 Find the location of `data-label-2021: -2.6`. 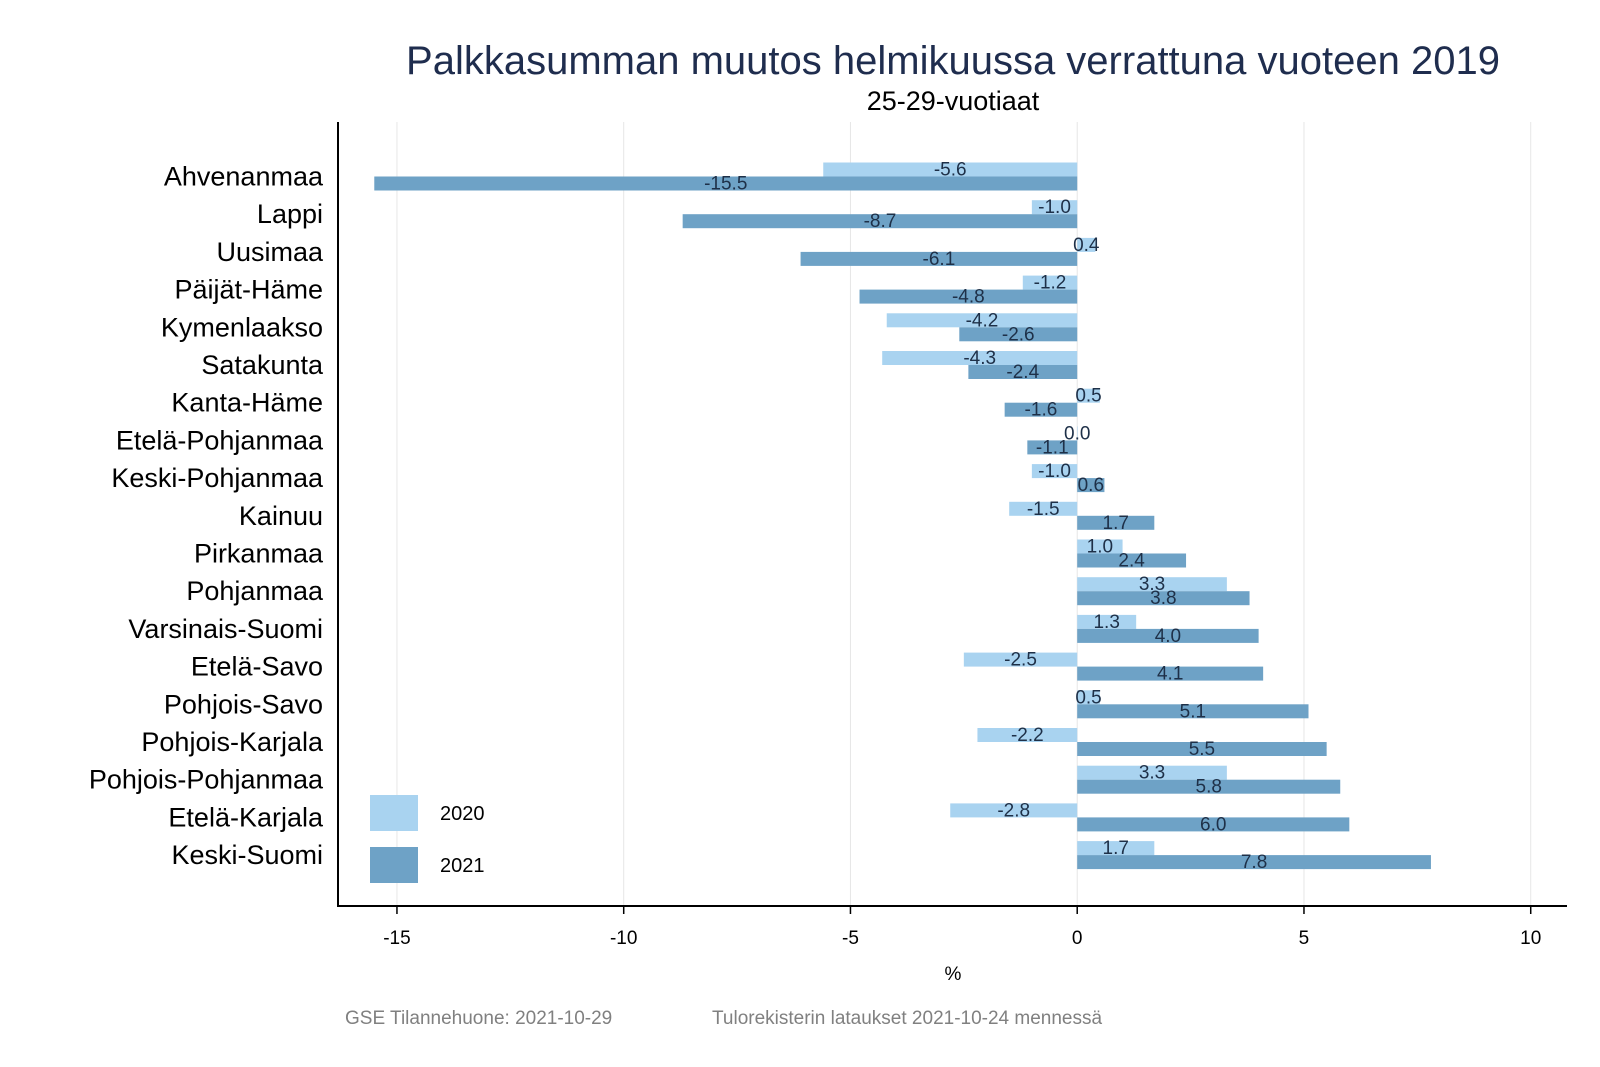

data-label-2021: -2.6 is located at coordinates (1018, 334).